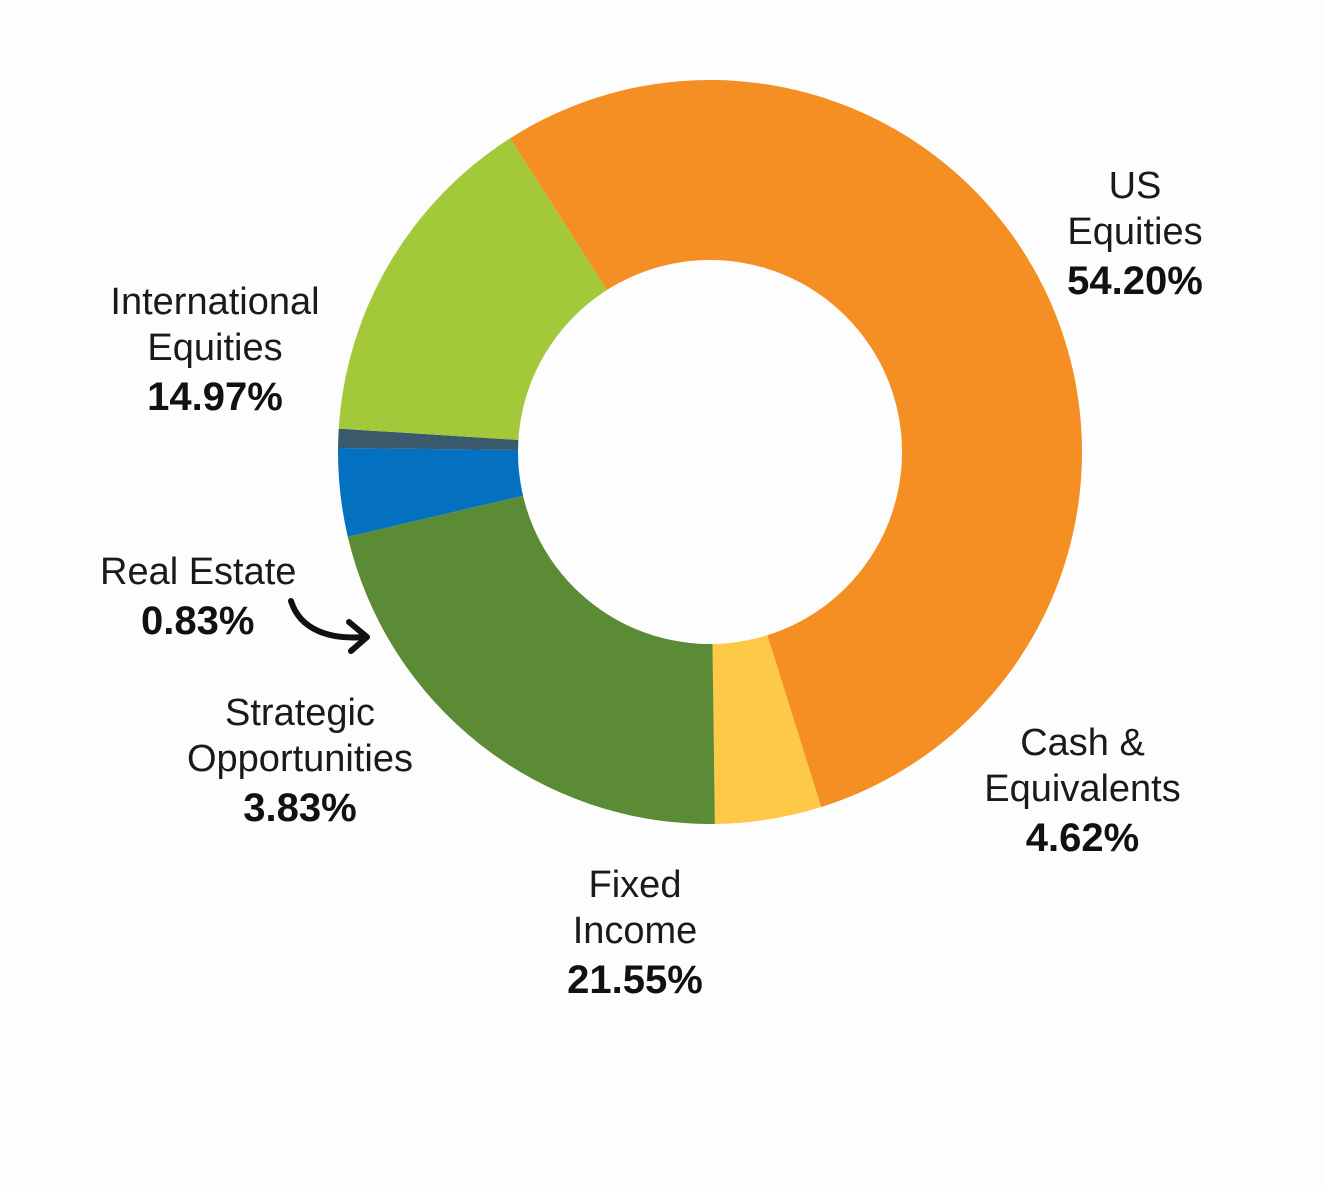 The image size is (1323, 1189). Describe the element at coordinates (1135, 186) in the screenshot. I see `label-line: US` at that location.